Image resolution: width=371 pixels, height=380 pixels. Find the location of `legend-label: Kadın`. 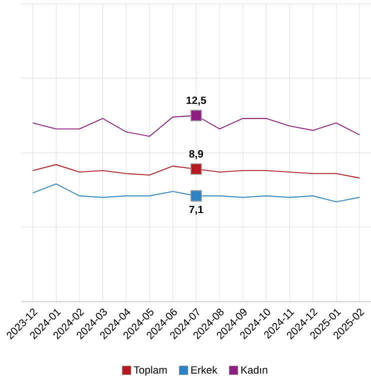

legend-label: Kadın is located at coordinates (254, 370).